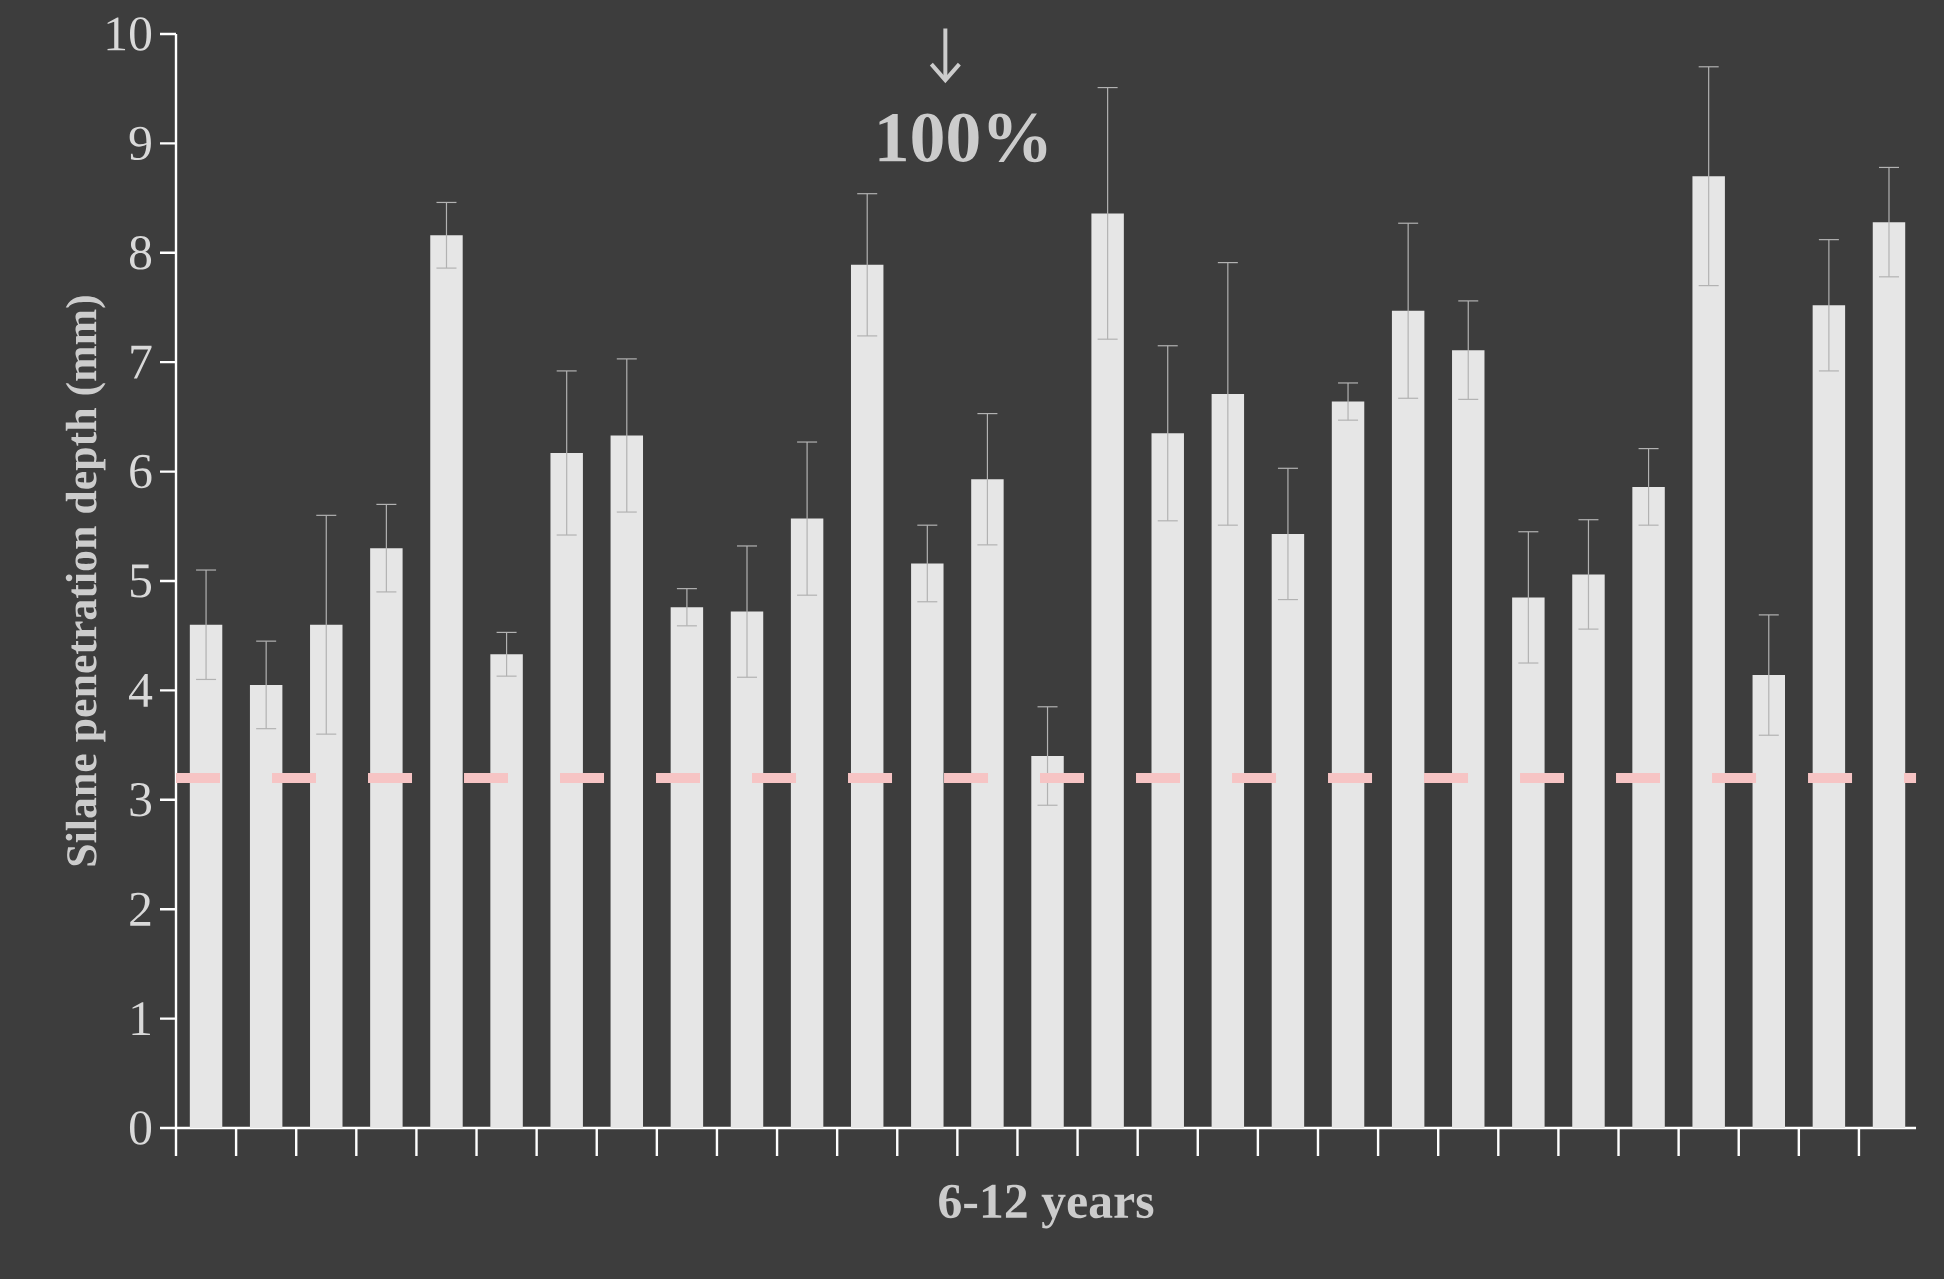 The image size is (1944, 1279). What do you see at coordinates (963, 138) in the screenshot?
I see `annotation: 100%` at bounding box center [963, 138].